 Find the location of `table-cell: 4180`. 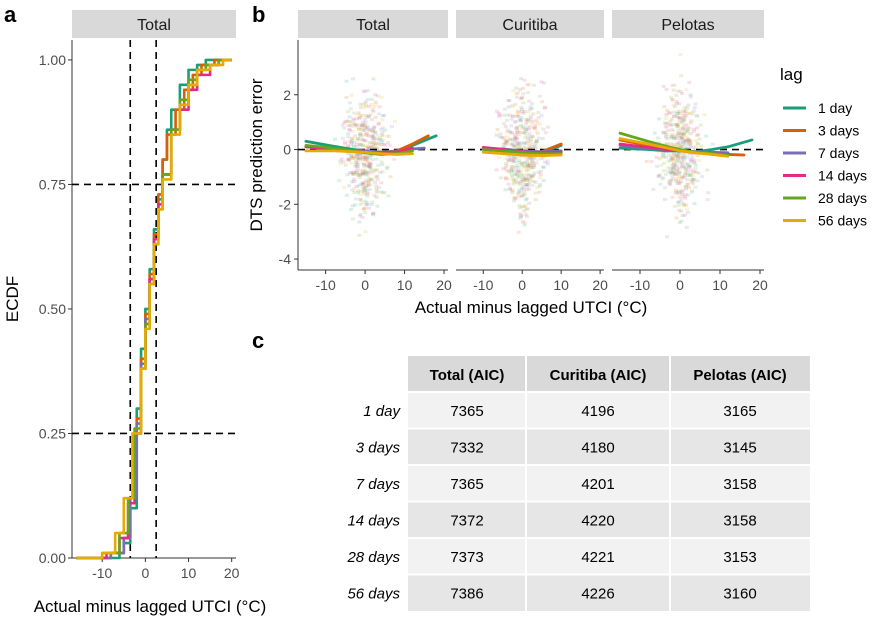

table-cell: 4180 is located at coordinates (597, 448).